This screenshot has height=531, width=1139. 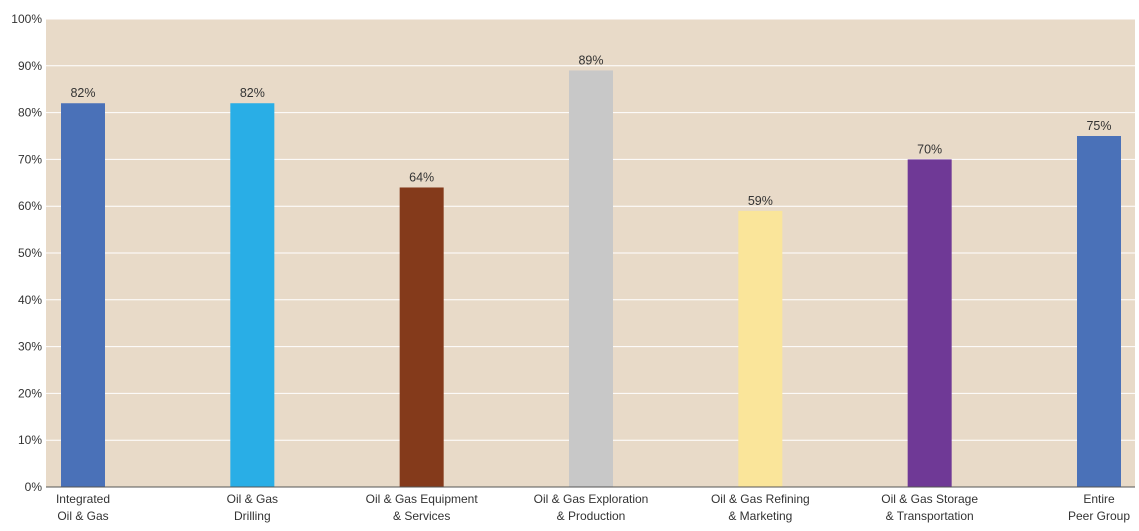 I want to click on data-label: 89%, so click(x=590, y=60).